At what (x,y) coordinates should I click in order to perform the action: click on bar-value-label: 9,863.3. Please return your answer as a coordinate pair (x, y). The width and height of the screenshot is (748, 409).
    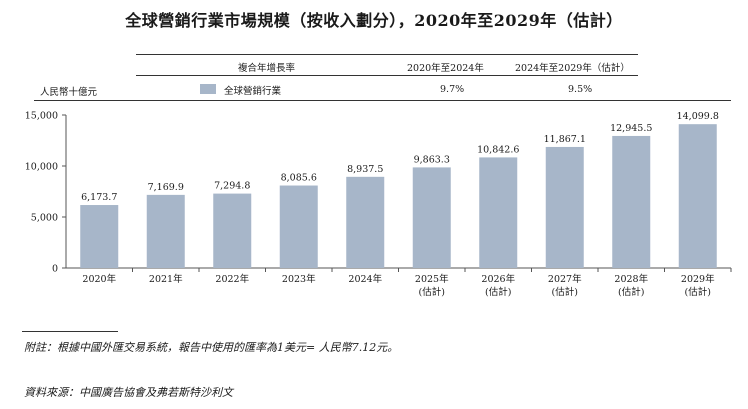
    Looking at the image, I should click on (432, 159).